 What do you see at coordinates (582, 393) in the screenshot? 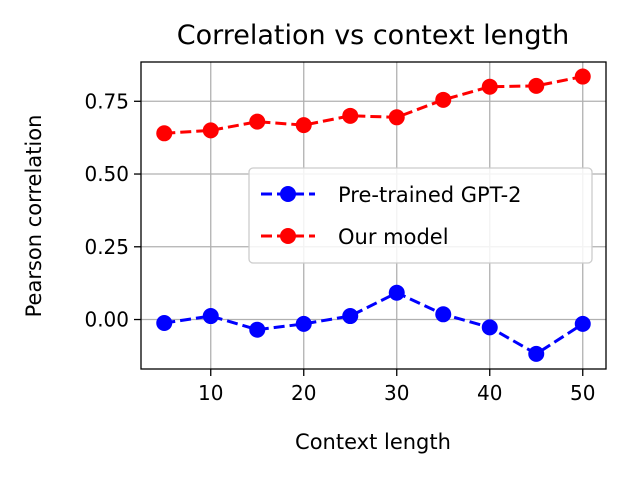
I see `x-tick-label: 50` at bounding box center [582, 393].